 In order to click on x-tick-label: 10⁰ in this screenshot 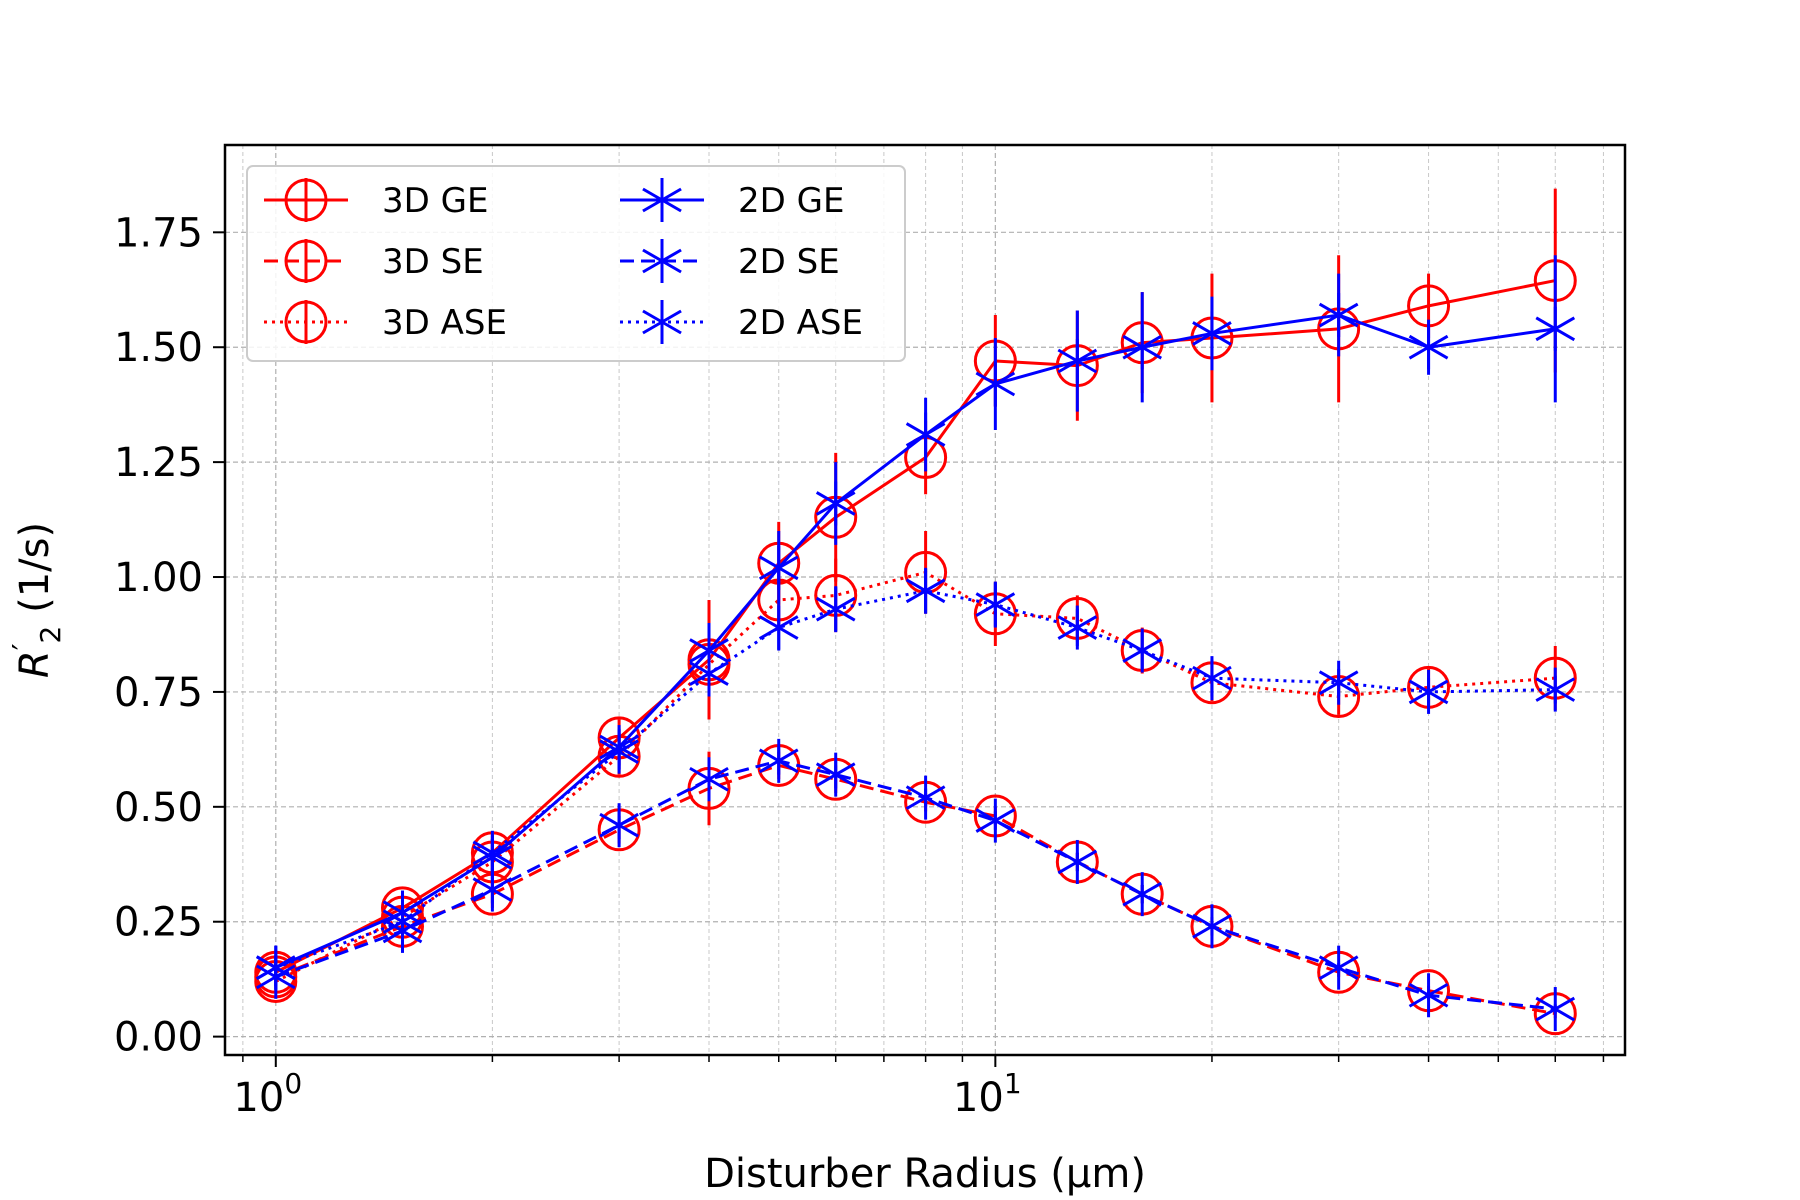, I will do `click(267, 1094)`.